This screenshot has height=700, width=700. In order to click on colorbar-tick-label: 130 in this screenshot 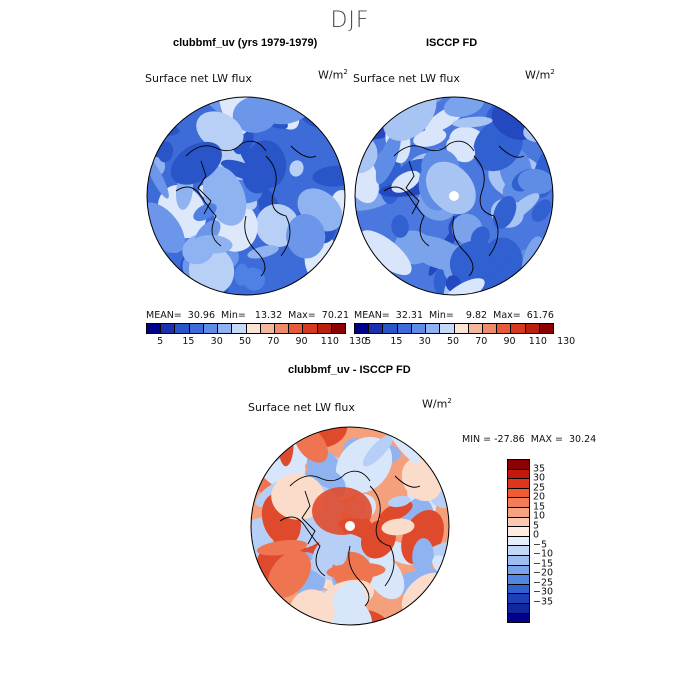, I will do `click(358, 341)`.